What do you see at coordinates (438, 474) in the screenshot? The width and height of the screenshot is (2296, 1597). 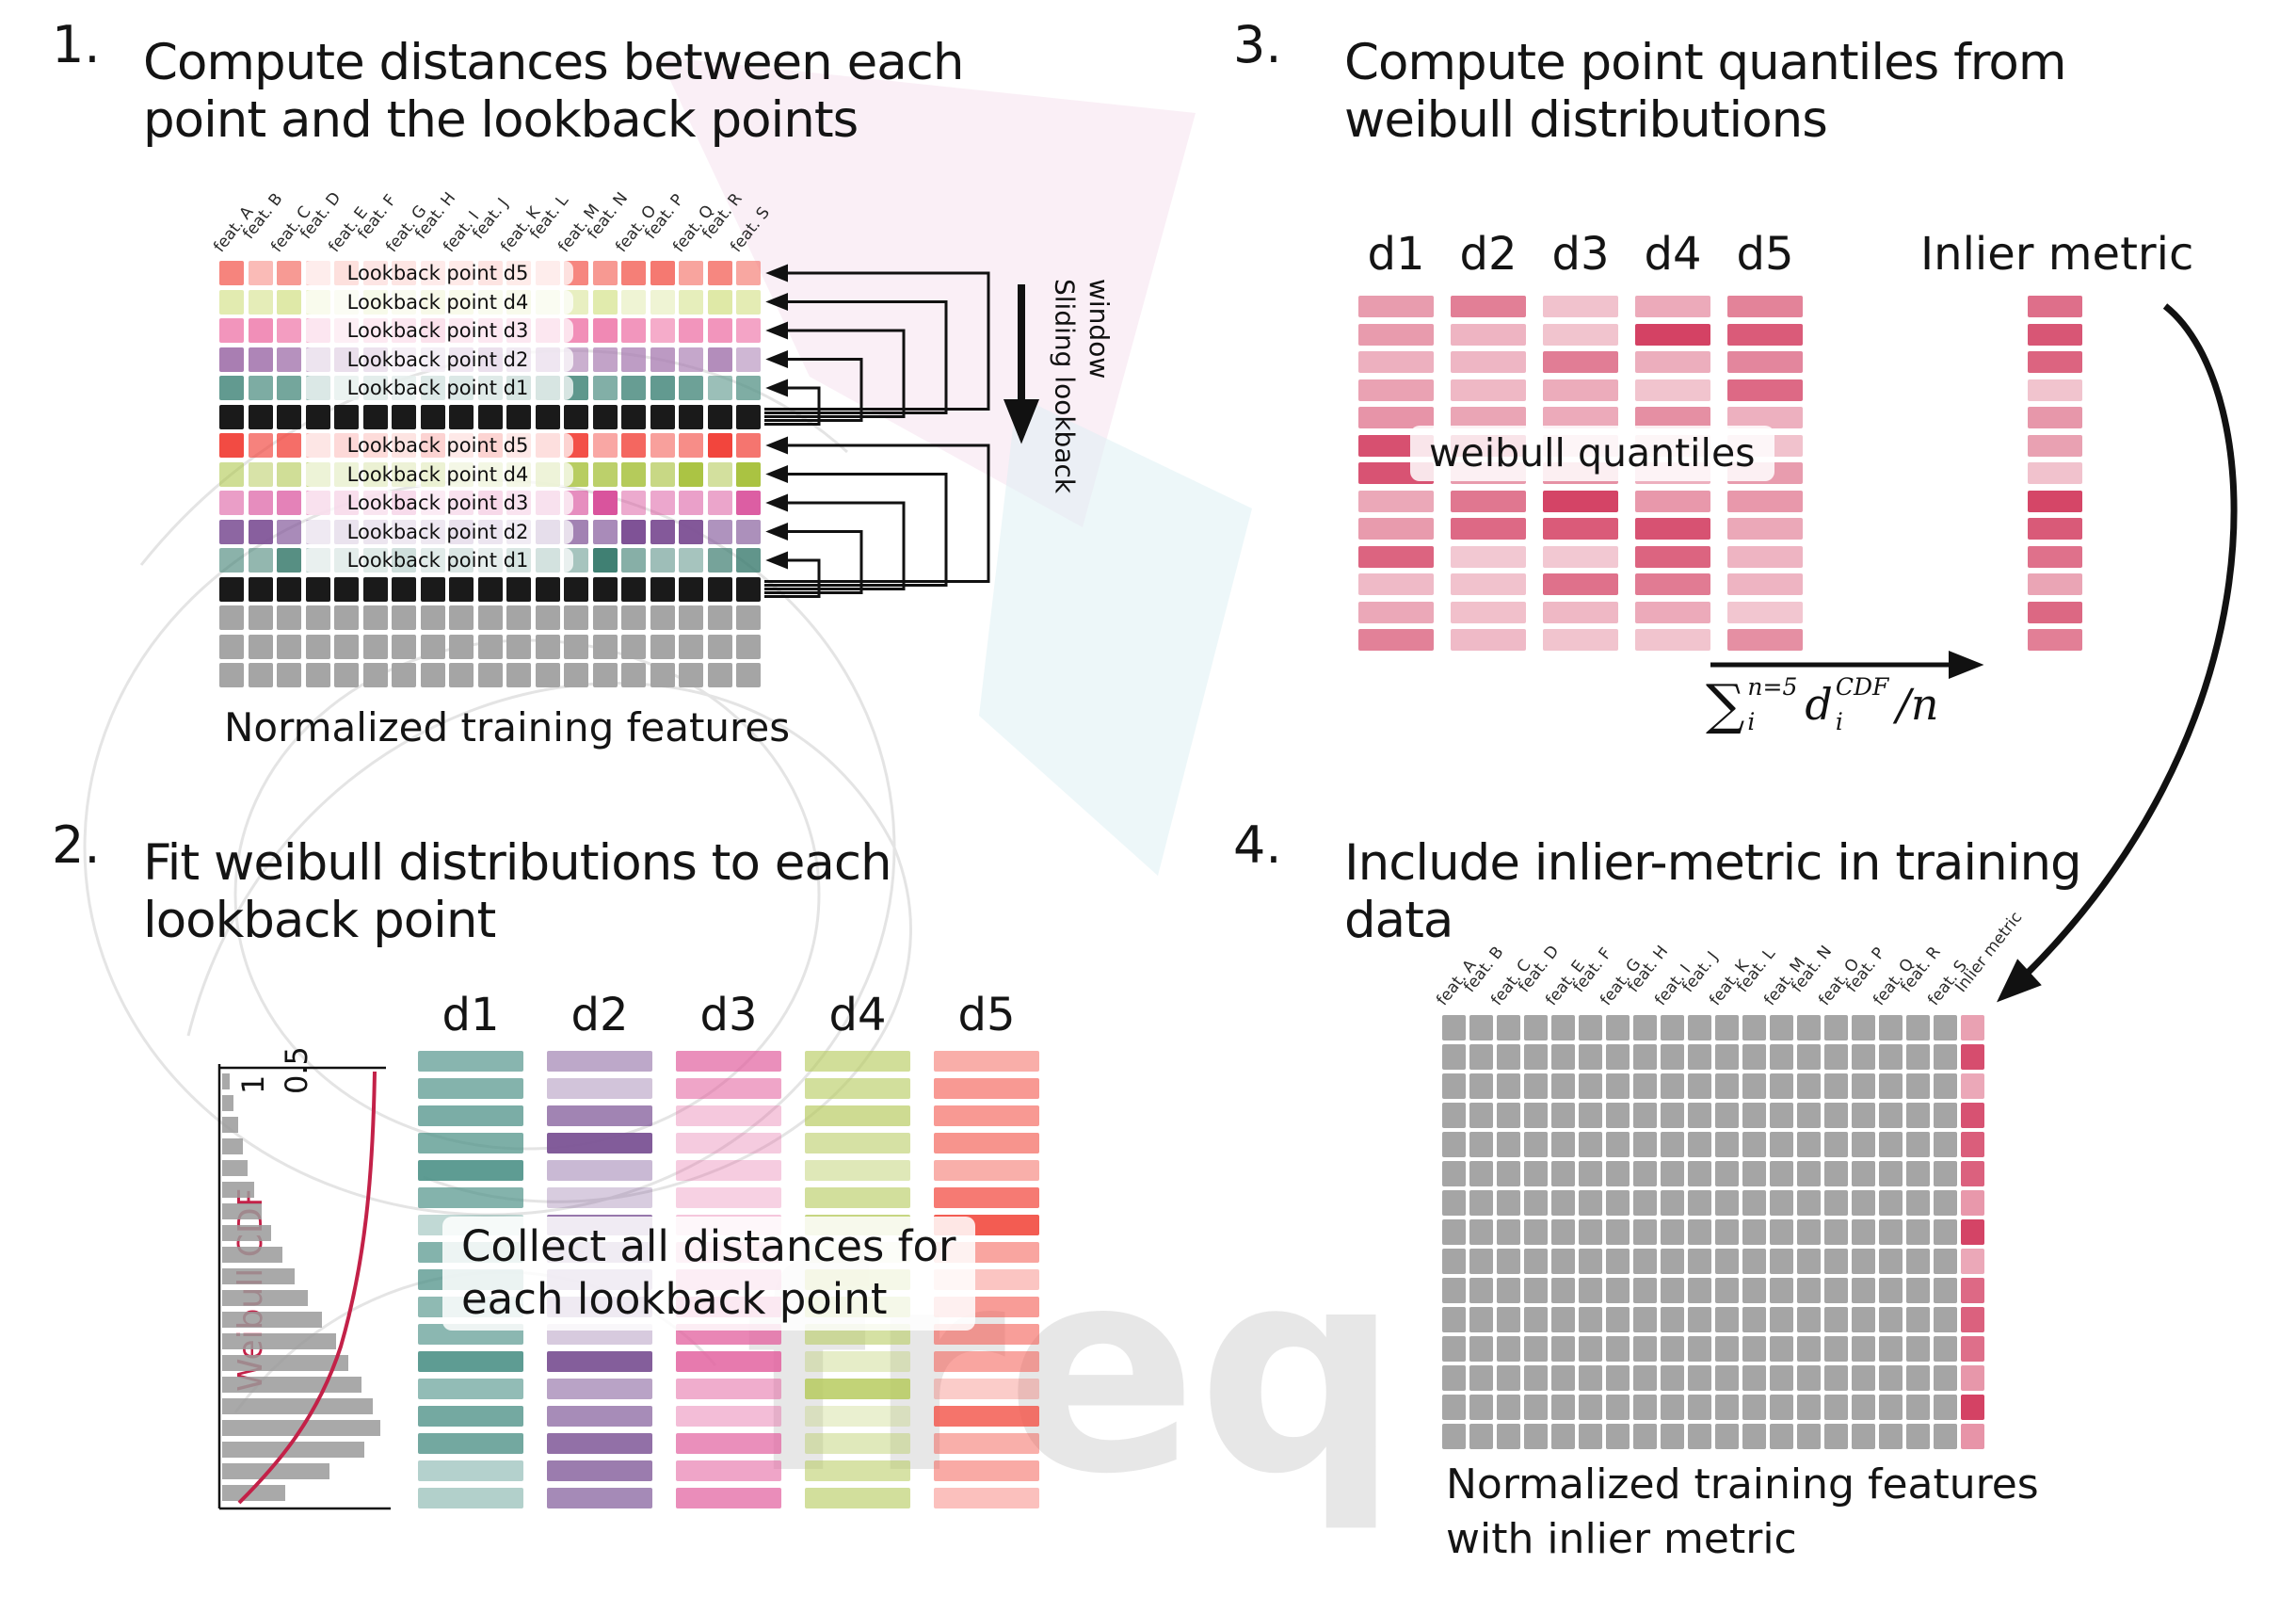 I see `lookback-row-label: Lookback point d4` at bounding box center [438, 474].